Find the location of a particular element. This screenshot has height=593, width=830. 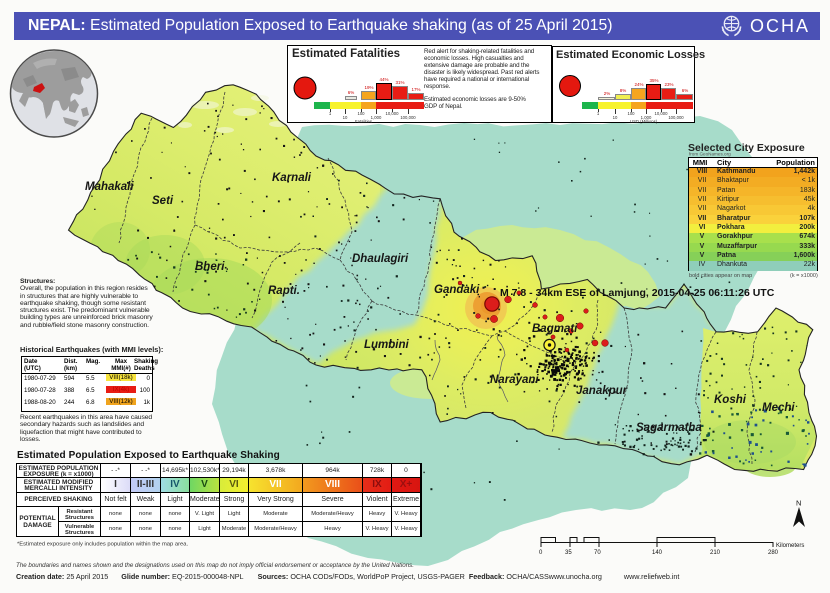

svg-text: Mechi is located at coordinates (778, 408).